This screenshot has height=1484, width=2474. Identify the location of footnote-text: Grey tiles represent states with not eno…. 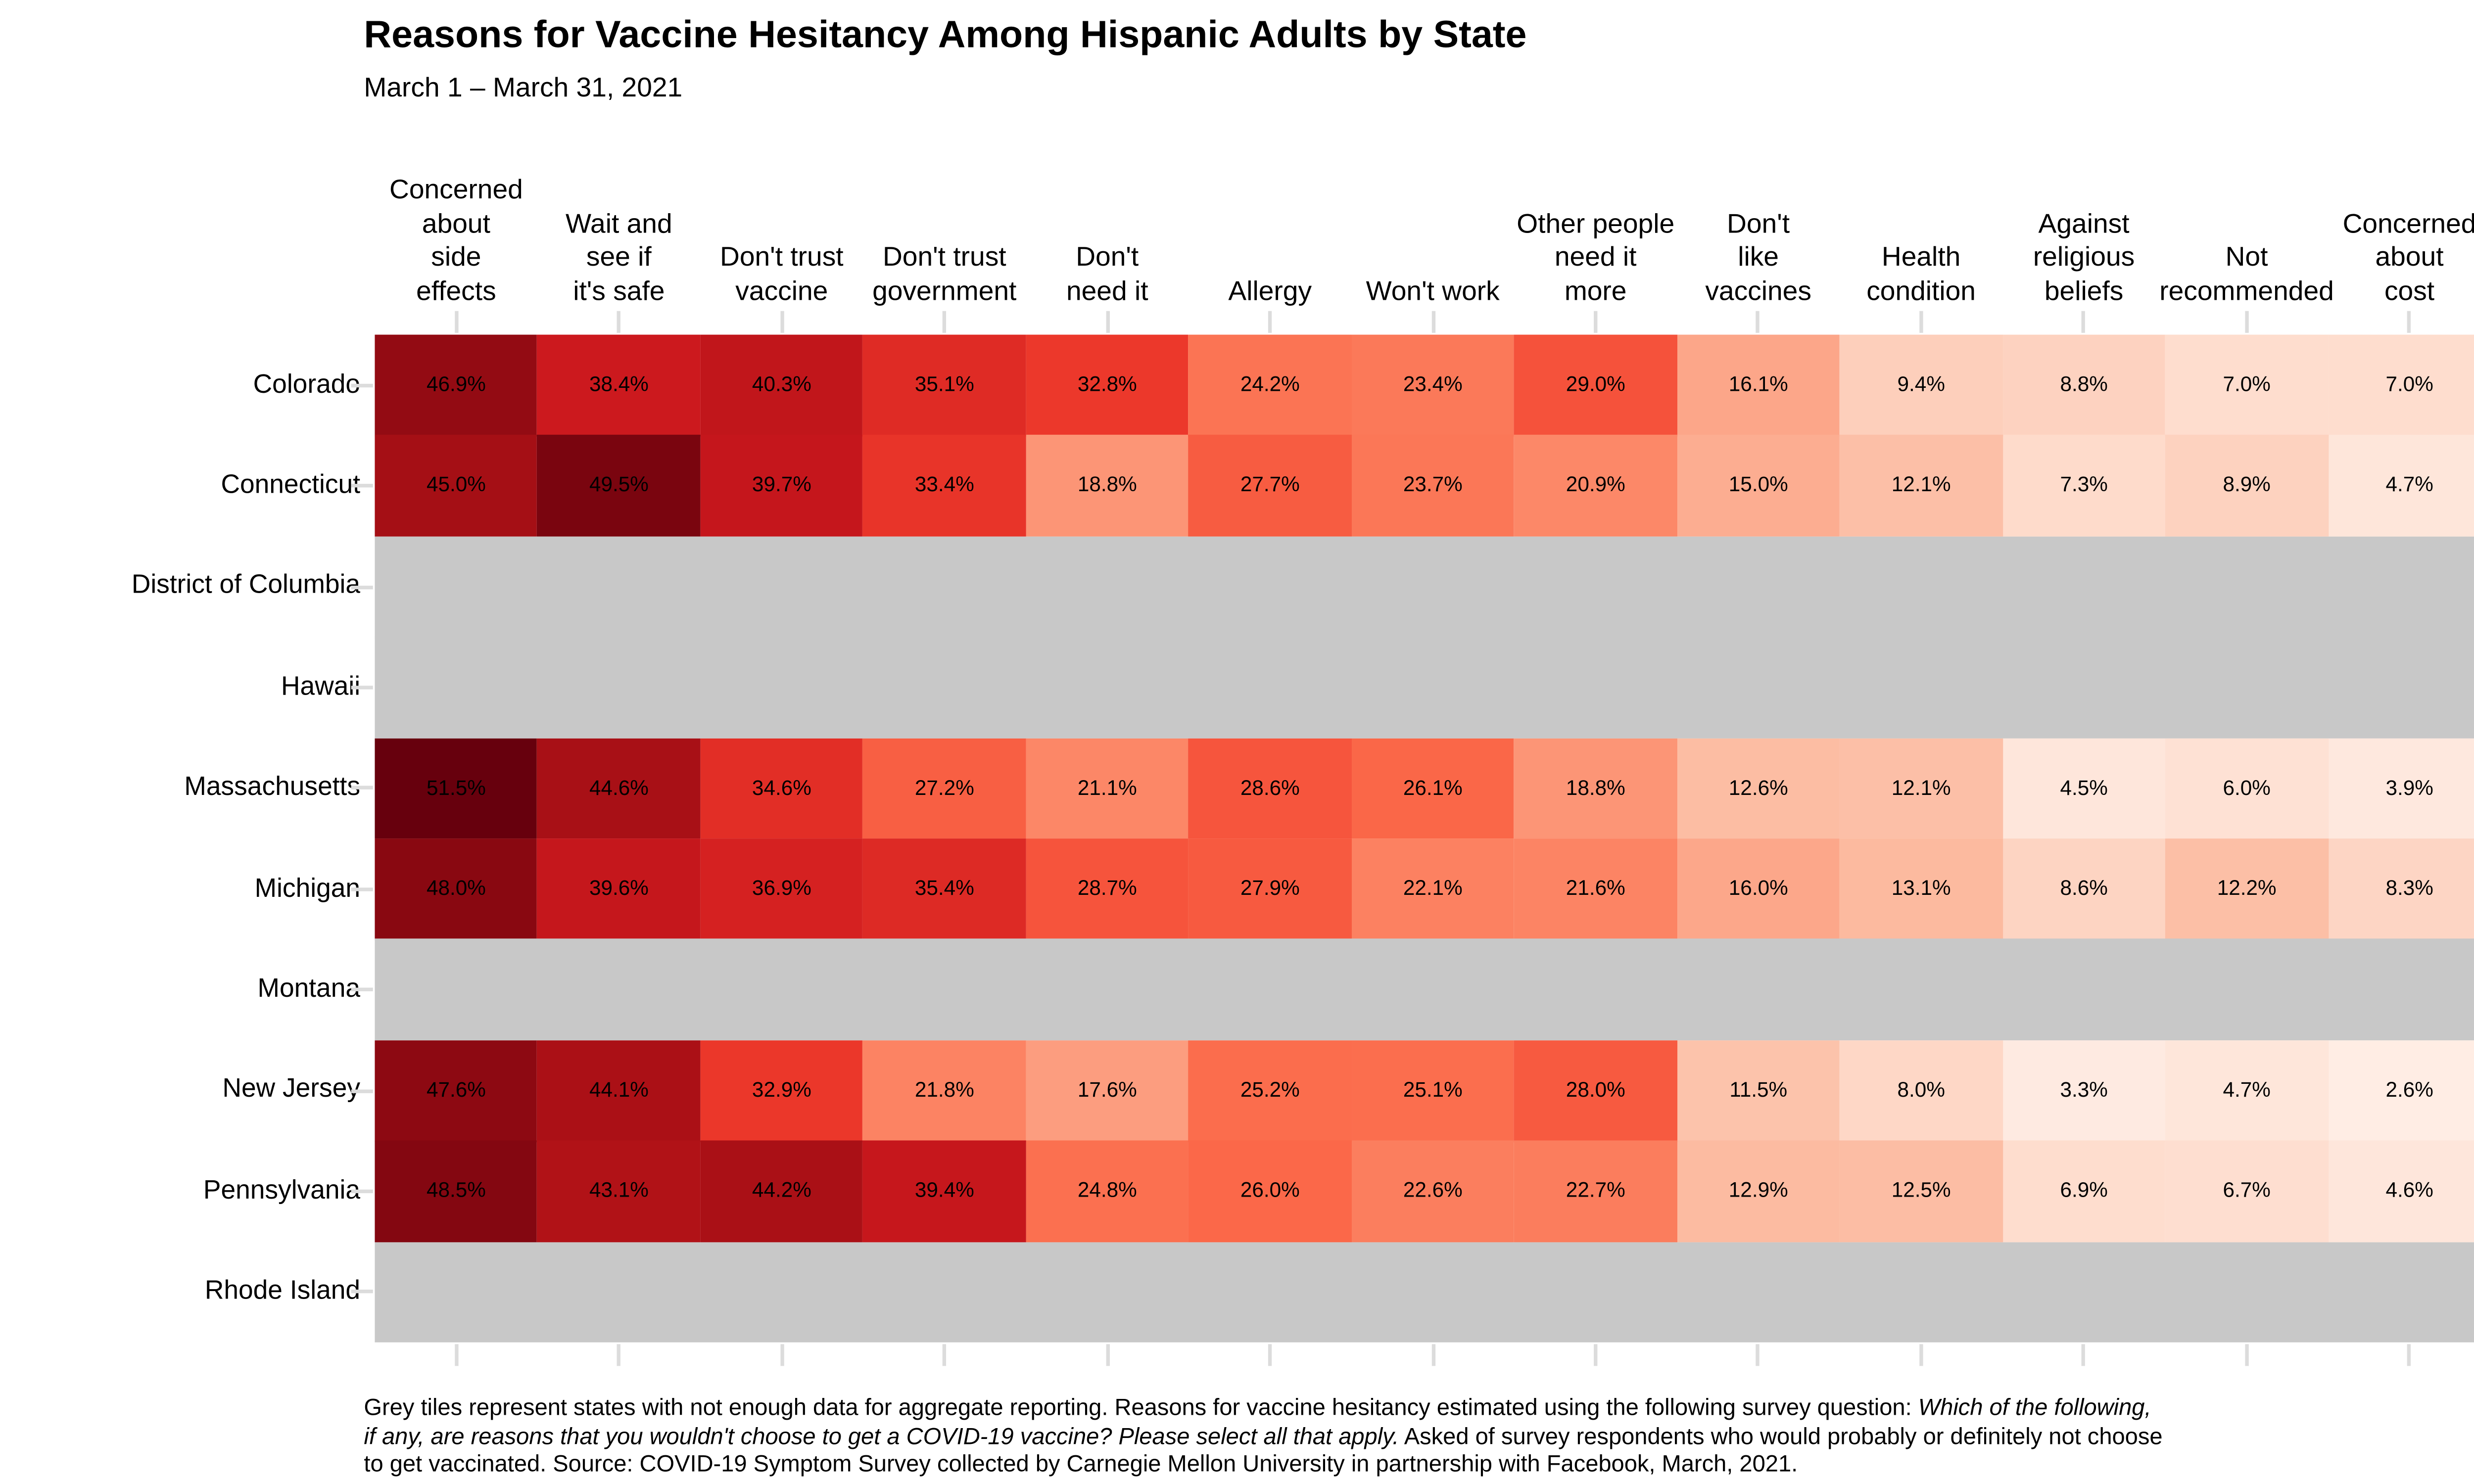
(1141, 1407).